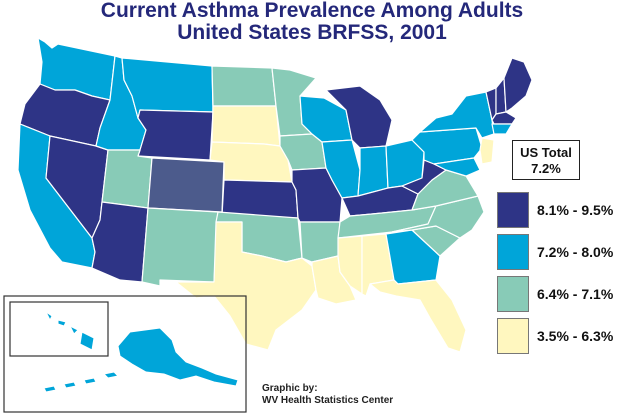  Describe the element at coordinates (373, 171) in the screenshot. I see `state-indiana` at that location.